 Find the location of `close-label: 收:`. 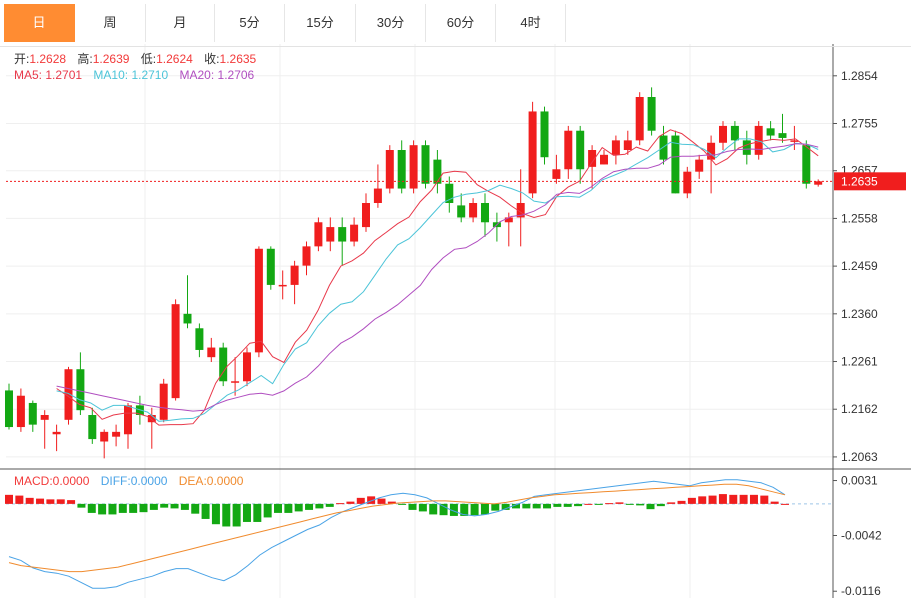

close-label: 收: is located at coordinates (212, 59).